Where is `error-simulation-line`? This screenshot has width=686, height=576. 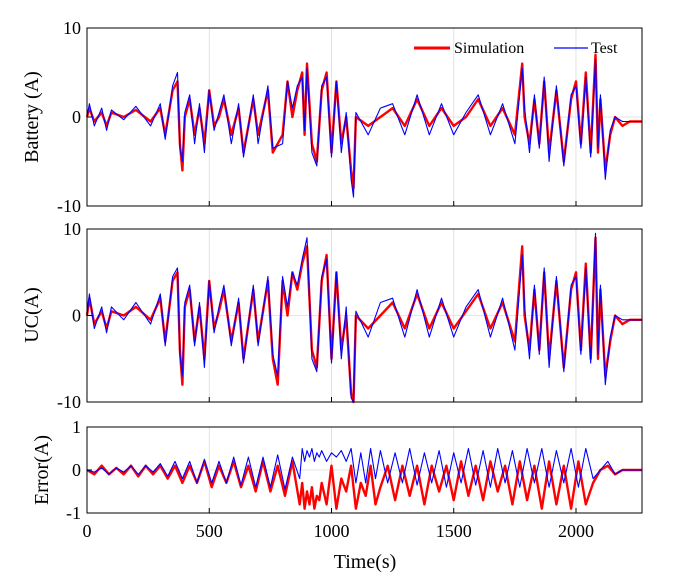
error-simulation-line is located at coordinates (364, 485).